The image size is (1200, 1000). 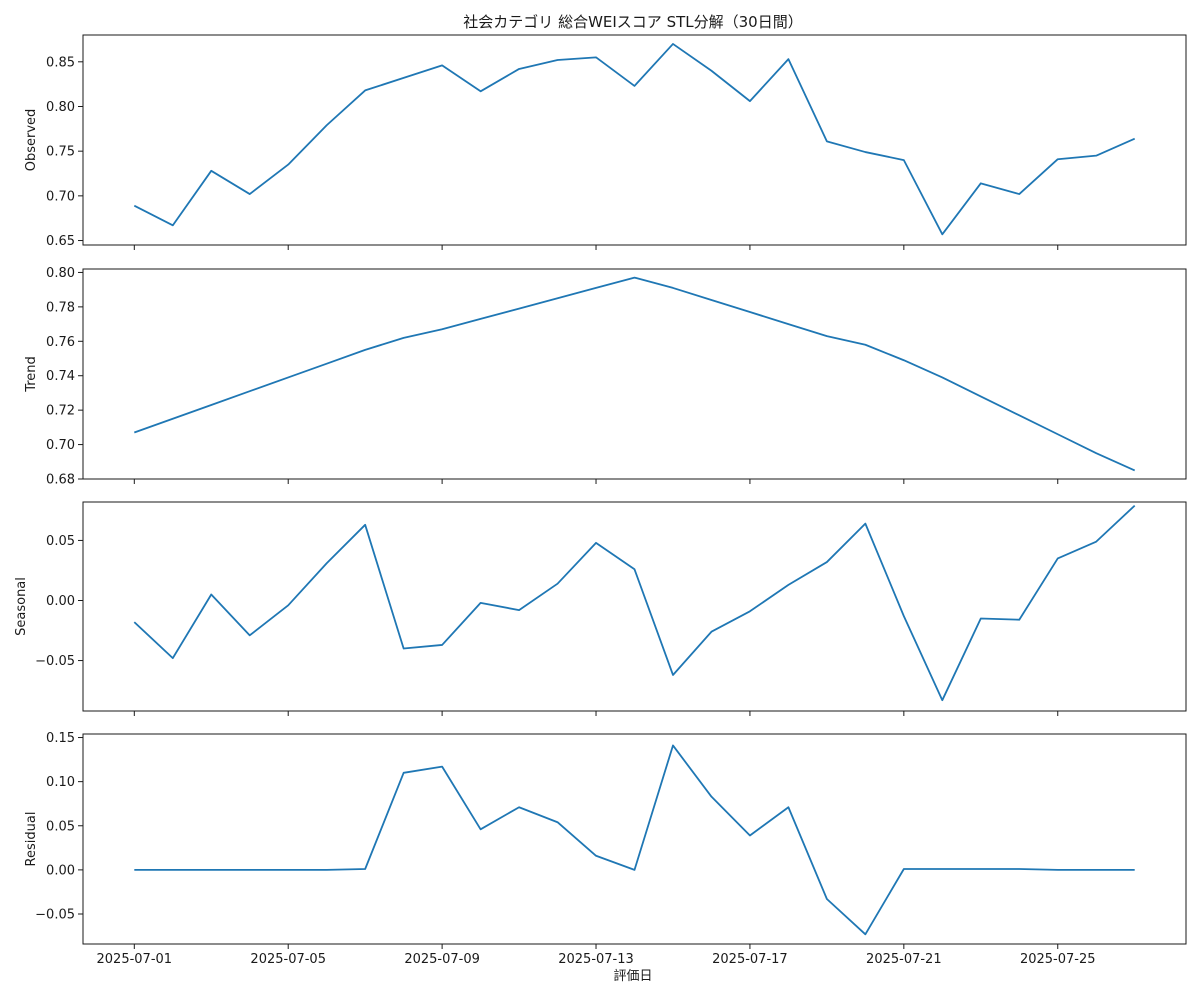 I want to click on y-tick-label: 0.72, so click(x=60, y=411).